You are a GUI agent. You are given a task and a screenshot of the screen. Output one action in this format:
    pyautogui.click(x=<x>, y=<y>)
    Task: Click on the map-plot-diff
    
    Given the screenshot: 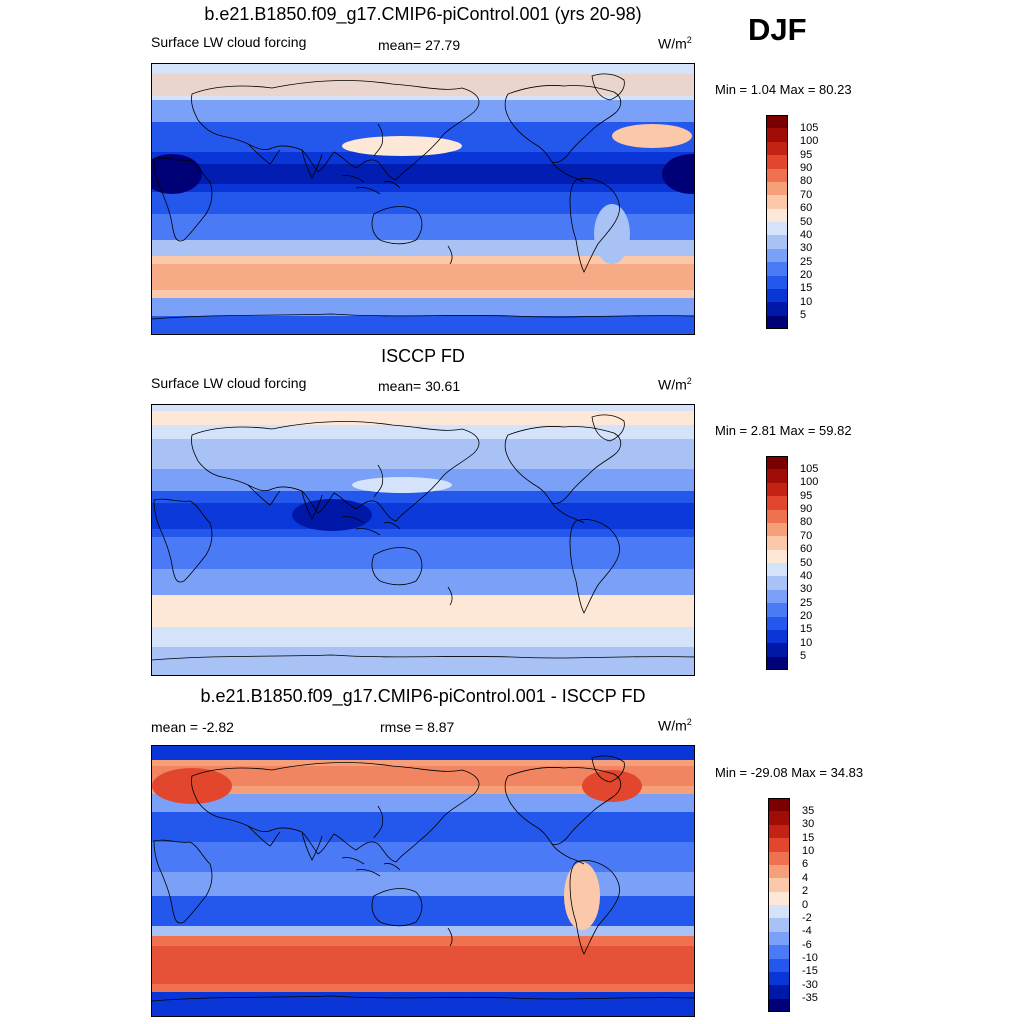 What is the action you would take?
    pyautogui.click(x=423, y=881)
    